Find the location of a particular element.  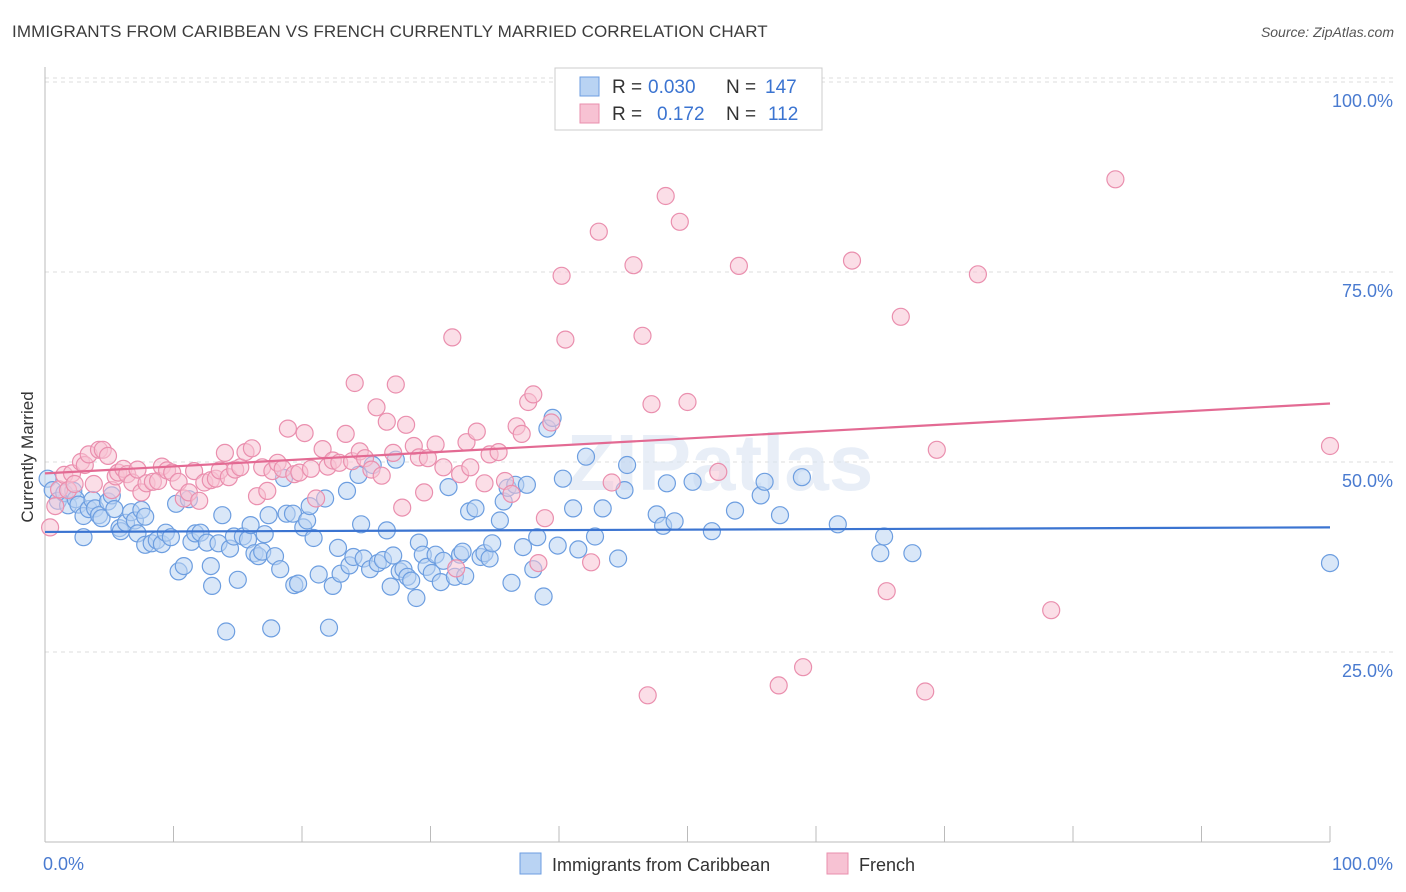

stats-r-label-pink: R = is located at coordinates (627, 114).